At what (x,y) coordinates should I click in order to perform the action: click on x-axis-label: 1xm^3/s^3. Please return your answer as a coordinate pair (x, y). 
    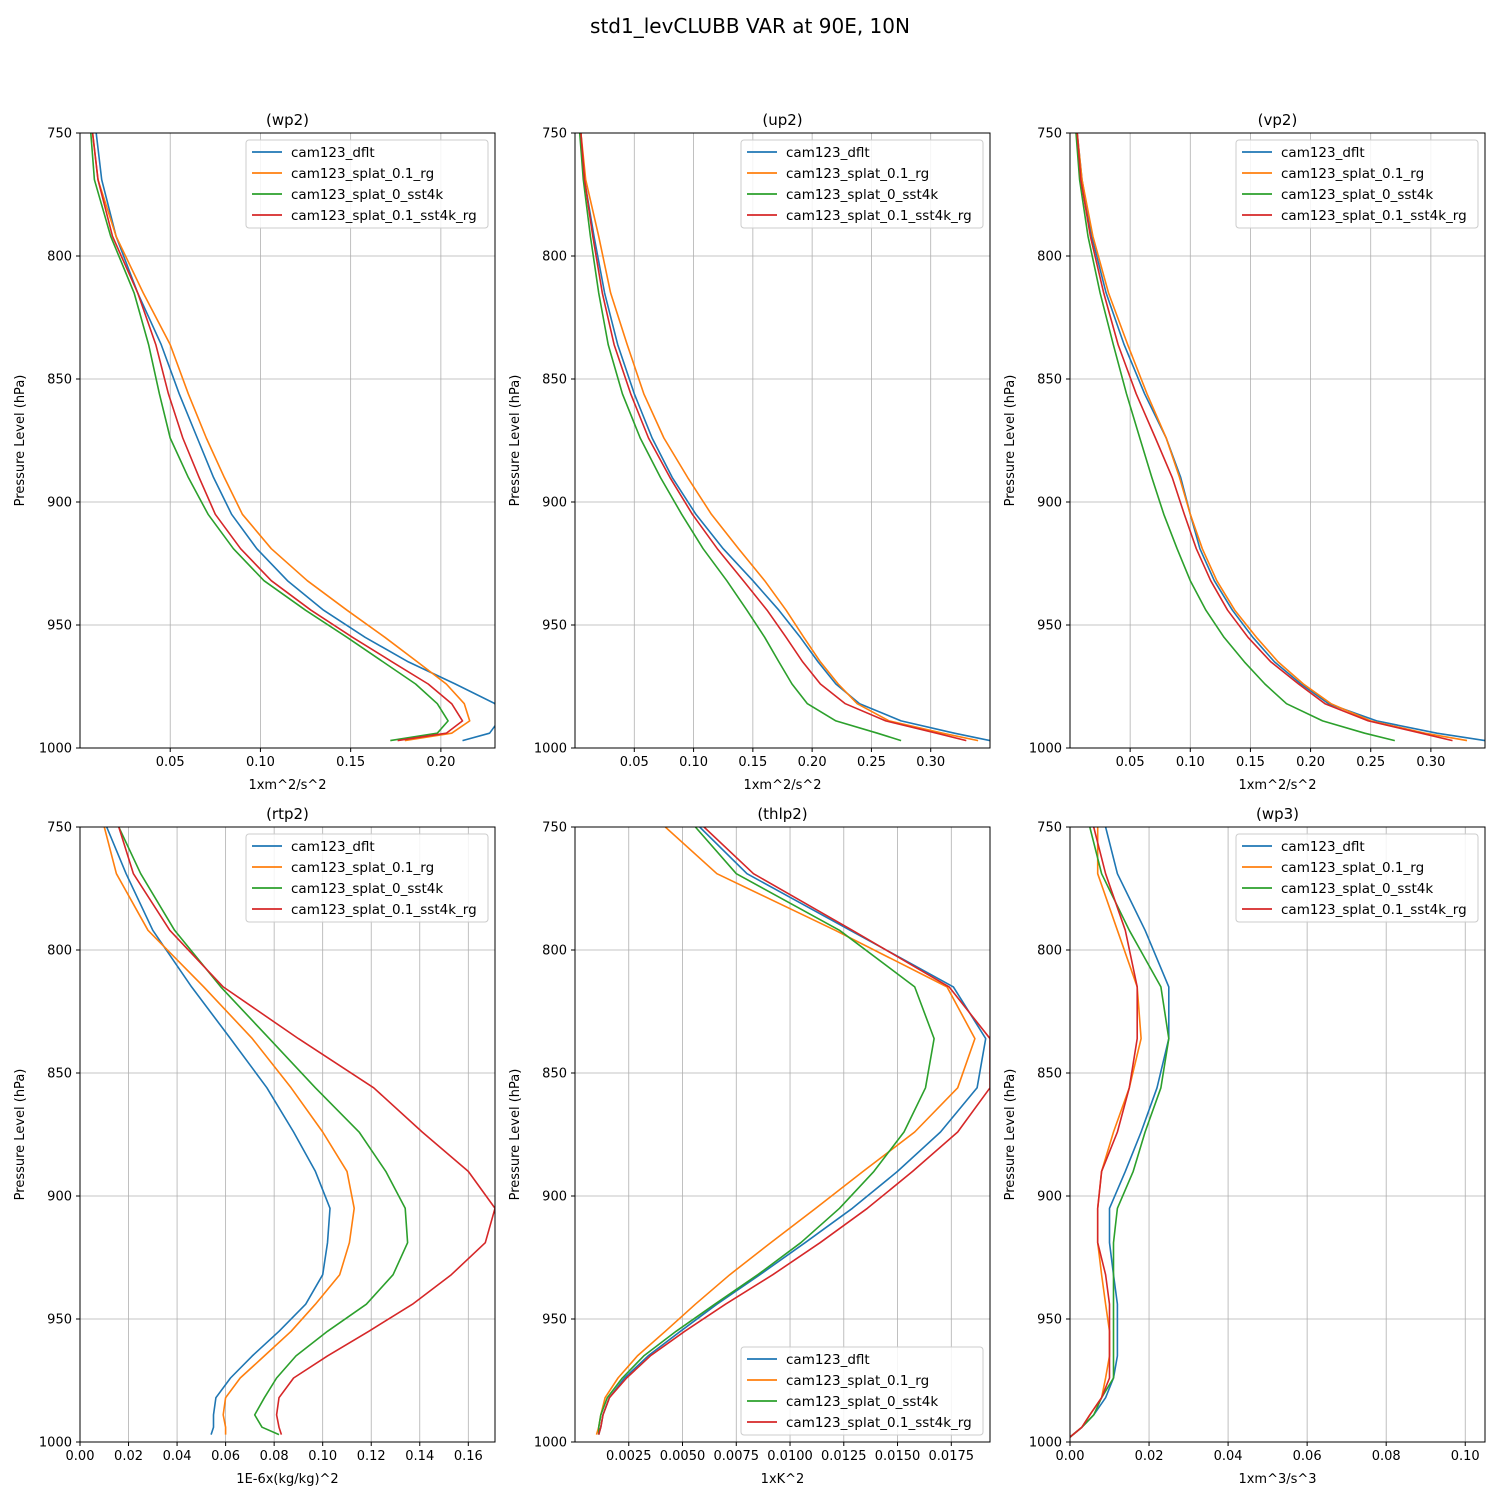
    Looking at the image, I should click on (1277, 1479).